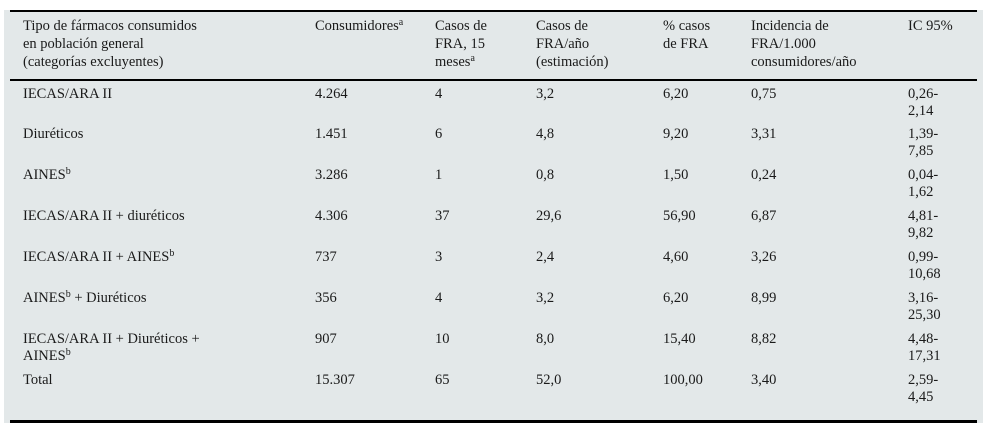 This screenshot has height=437, width=992. I want to click on cell-pct-cases: 56,90, so click(679, 216).